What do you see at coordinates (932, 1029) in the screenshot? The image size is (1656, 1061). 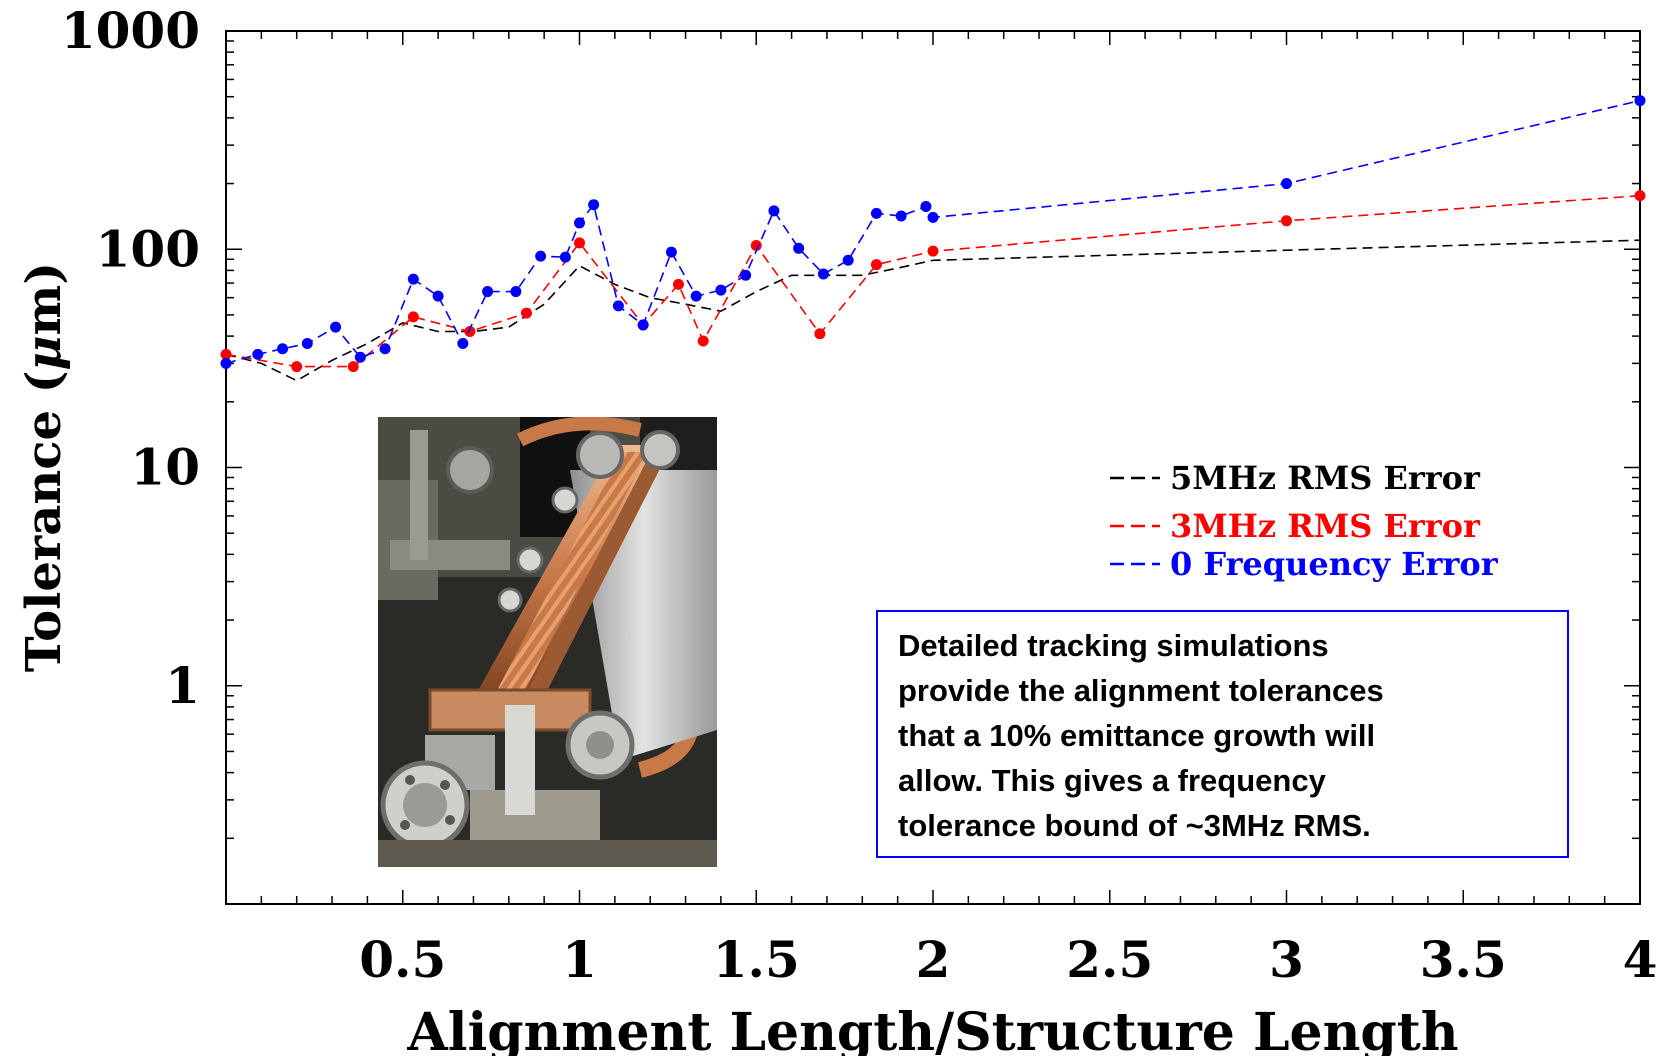 I see `x-axis-label: Alignment Length/Structure Length` at bounding box center [932, 1029].